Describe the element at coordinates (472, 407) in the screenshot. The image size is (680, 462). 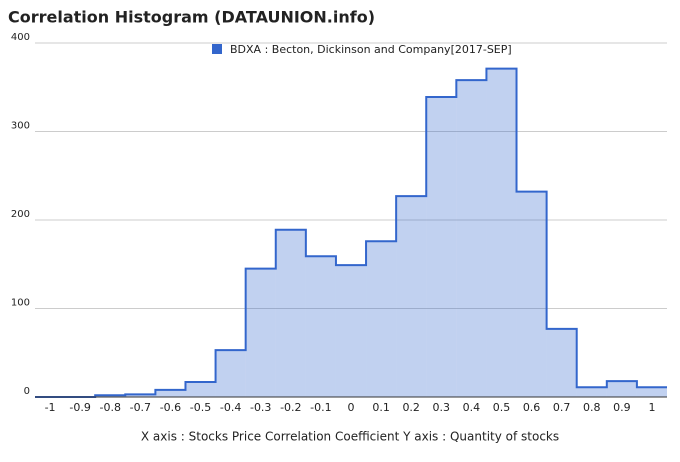
I see `x-tick-label: 0.4` at that location.